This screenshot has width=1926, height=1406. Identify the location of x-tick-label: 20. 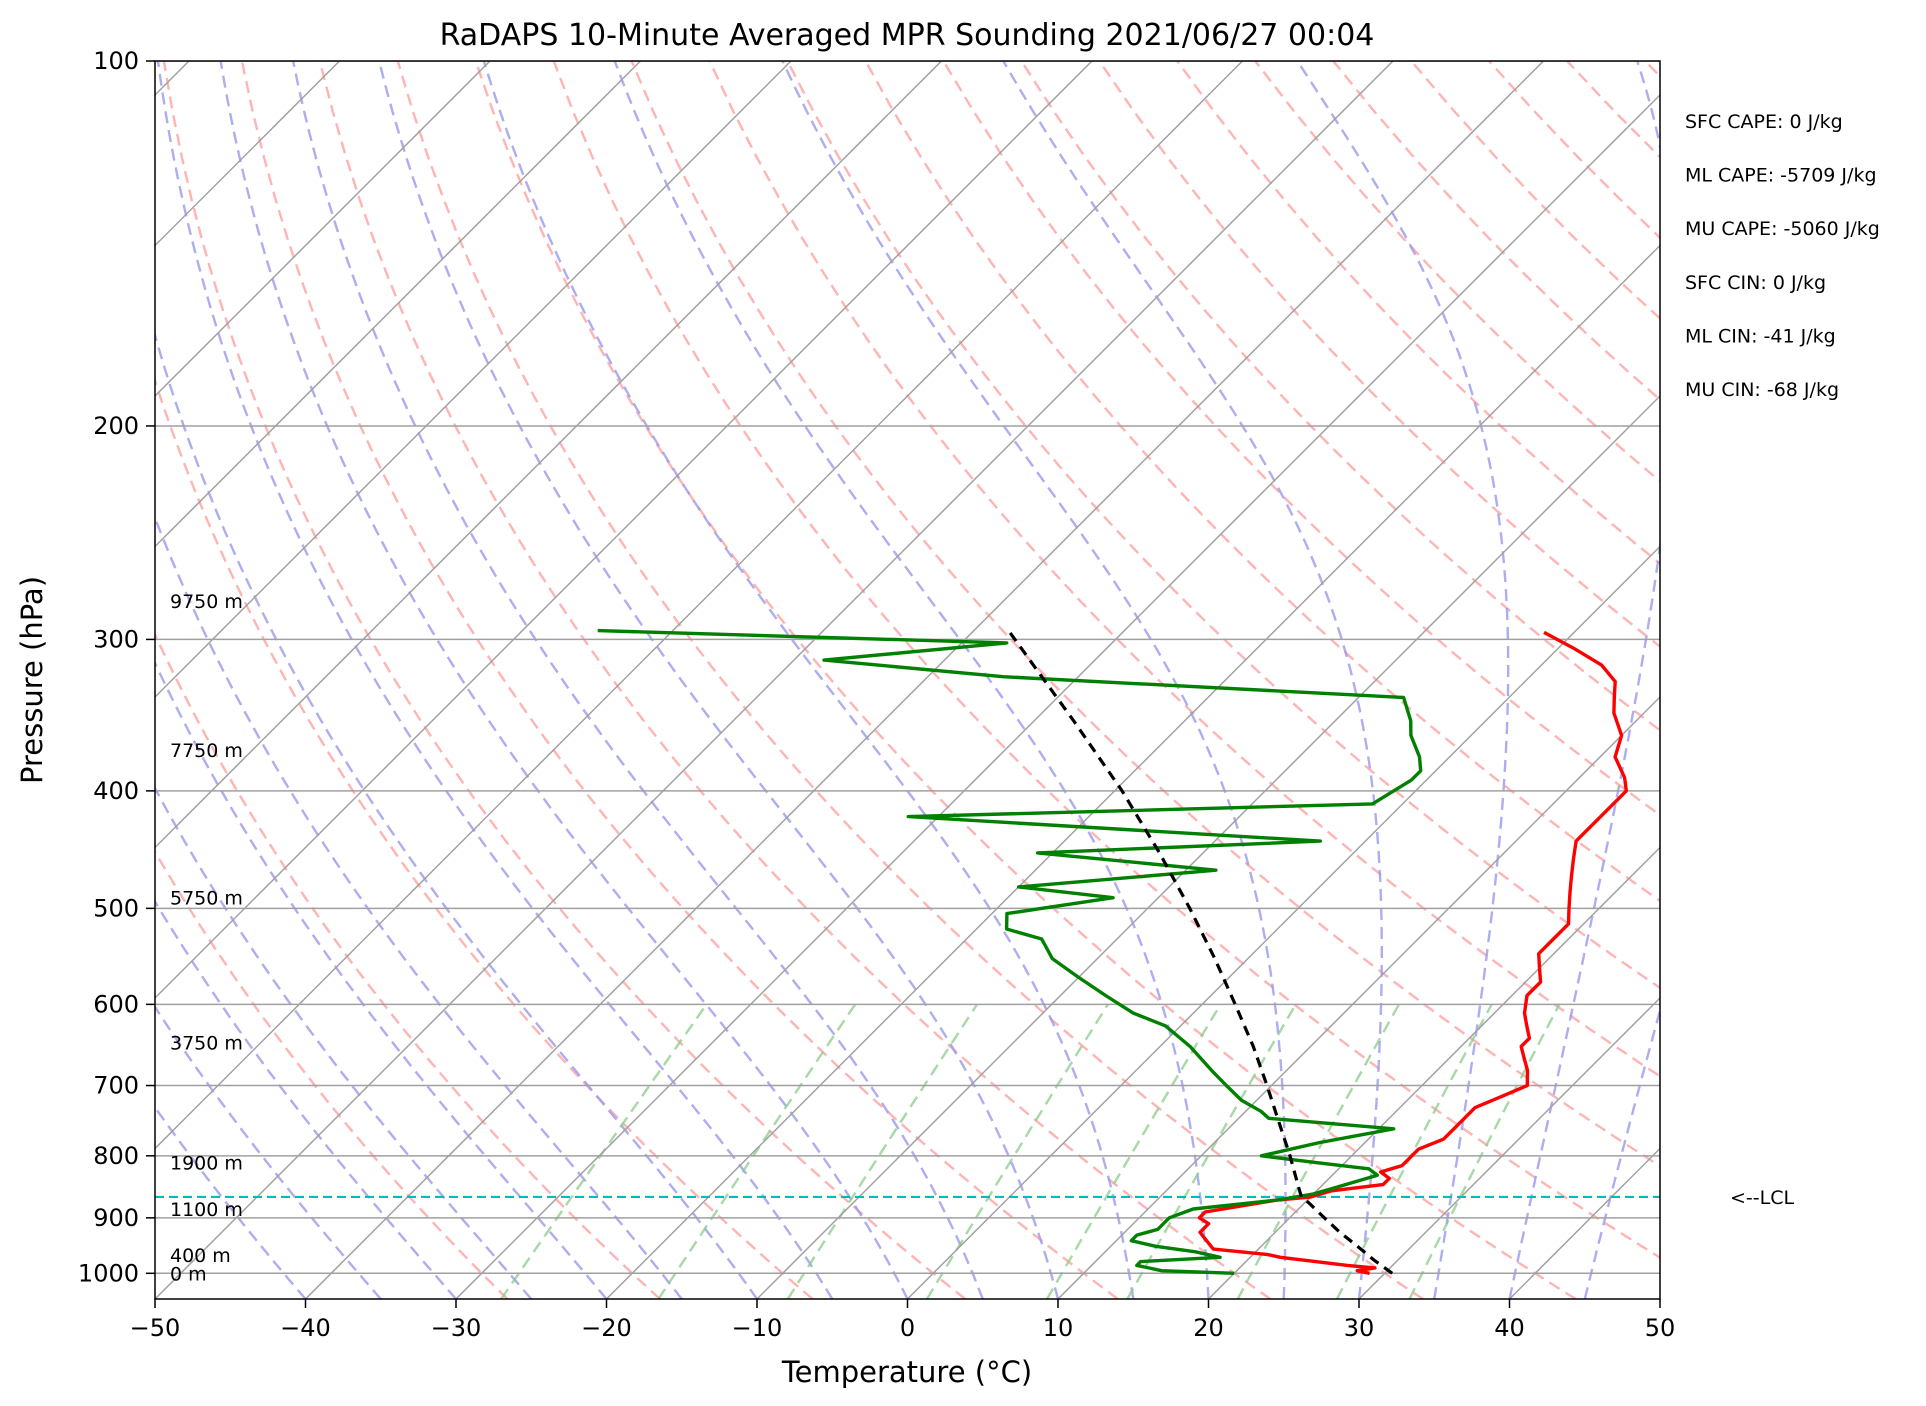
(1208, 1328).